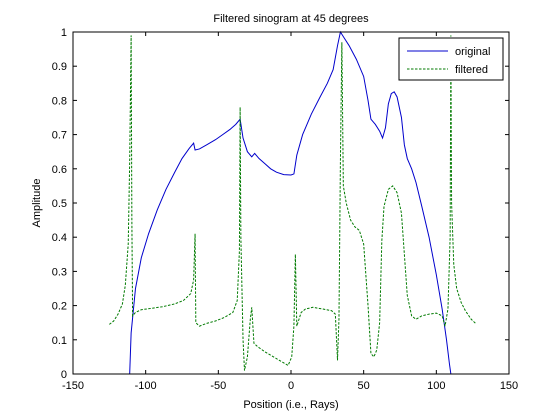 The image size is (560, 420). Describe the element at coordinates (218, 386) in the screenshot. I see `x-tick-label: -50` at that location.